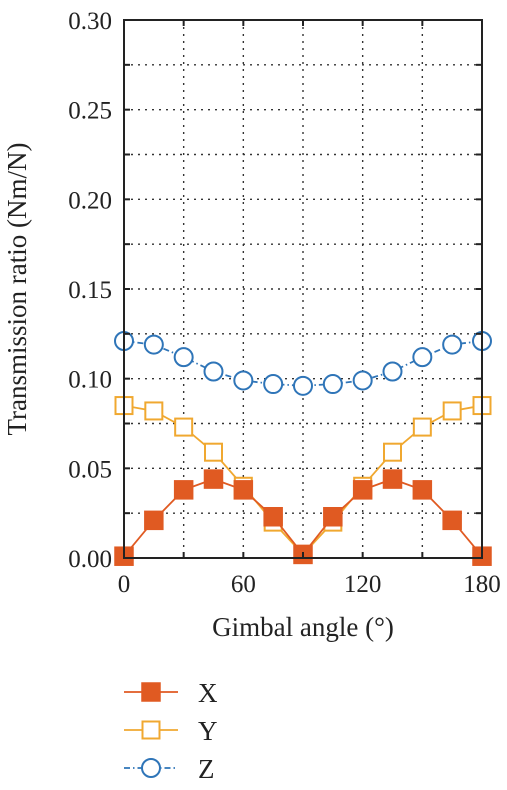 The image size is (507, 790). Describe the element at coordinates (243, 584) in the screenshot. I see `x-tick-label: 60` at that location.